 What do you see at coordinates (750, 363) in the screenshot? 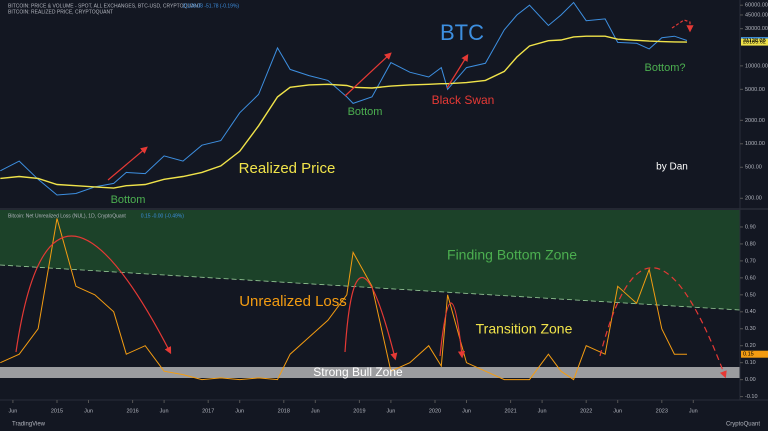
I see `y-tick-label: 0.10` at bounding box center [750, 363].